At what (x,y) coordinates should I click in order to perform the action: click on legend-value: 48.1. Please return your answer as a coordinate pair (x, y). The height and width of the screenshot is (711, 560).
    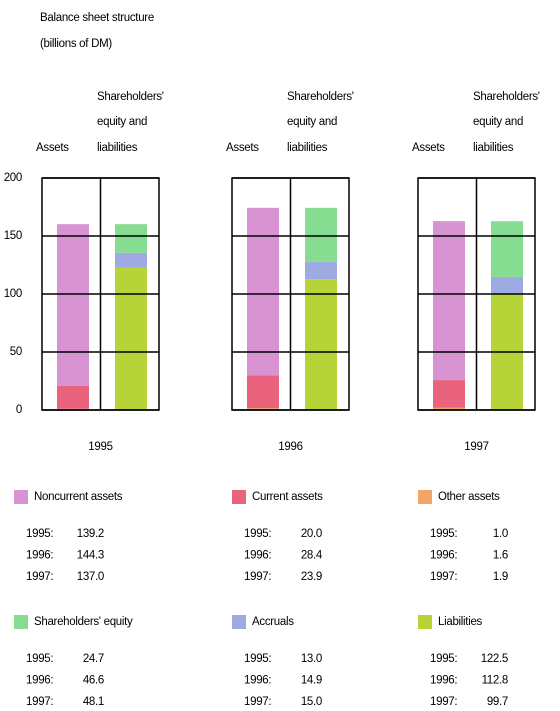
    Looking at the image, I should click on (93, 702).